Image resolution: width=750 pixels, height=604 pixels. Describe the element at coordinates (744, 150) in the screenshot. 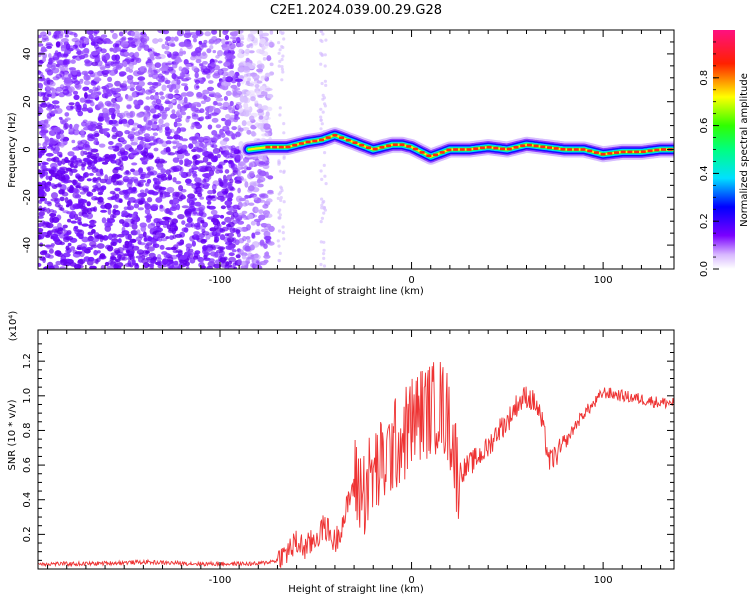

I see `colorbar-label: Normalized spectral amplitude` at that location.